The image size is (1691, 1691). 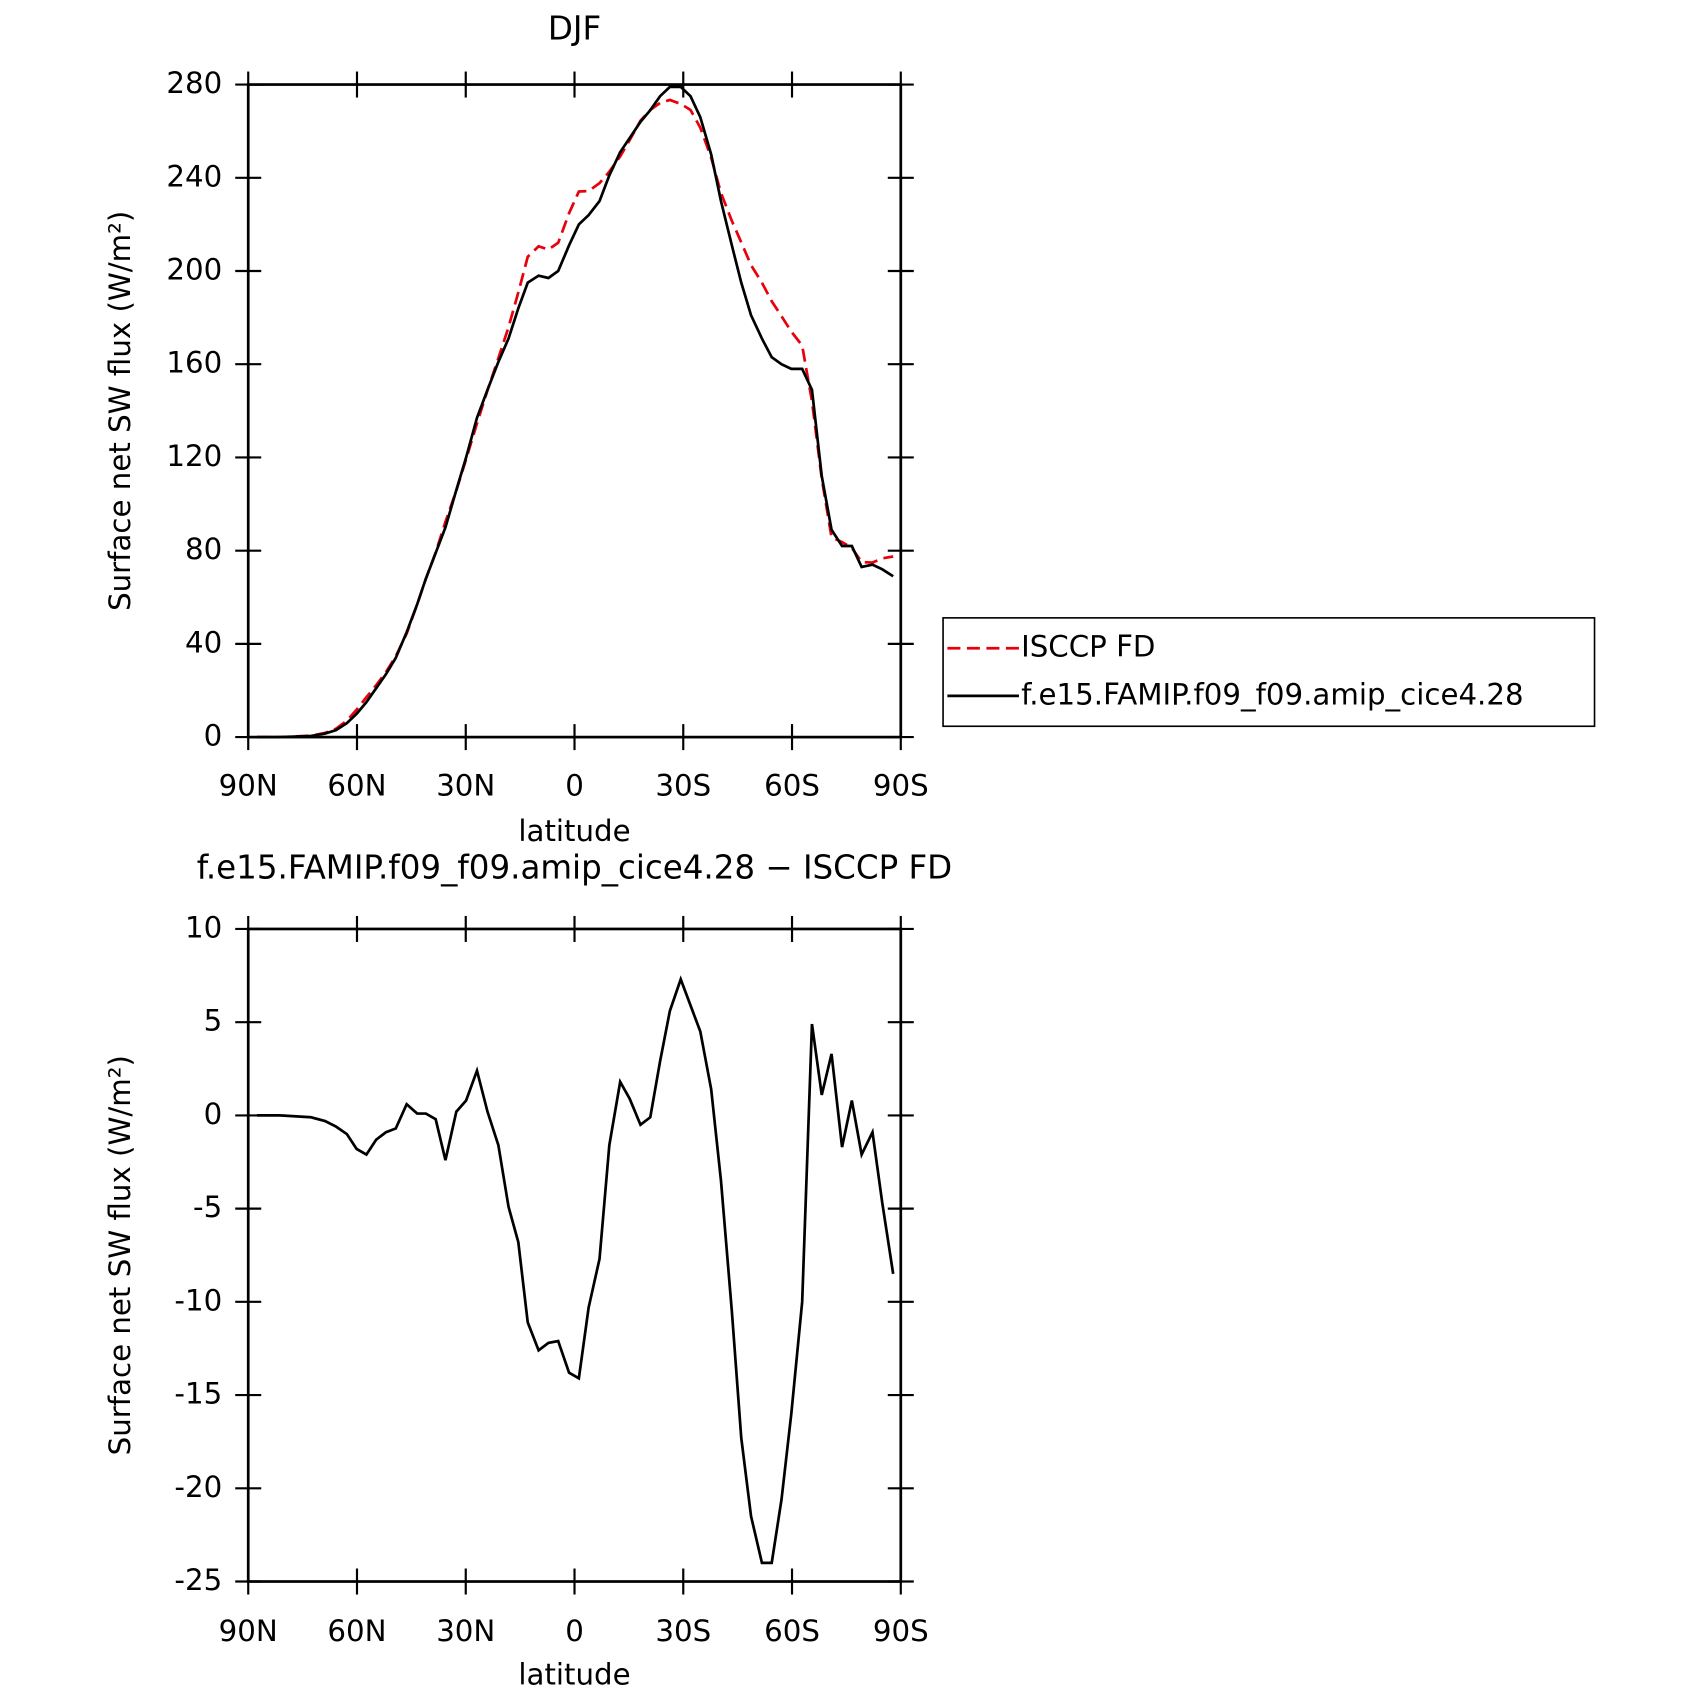 I want to click on y-tick-label: -15, so click(x=198, y=1394).